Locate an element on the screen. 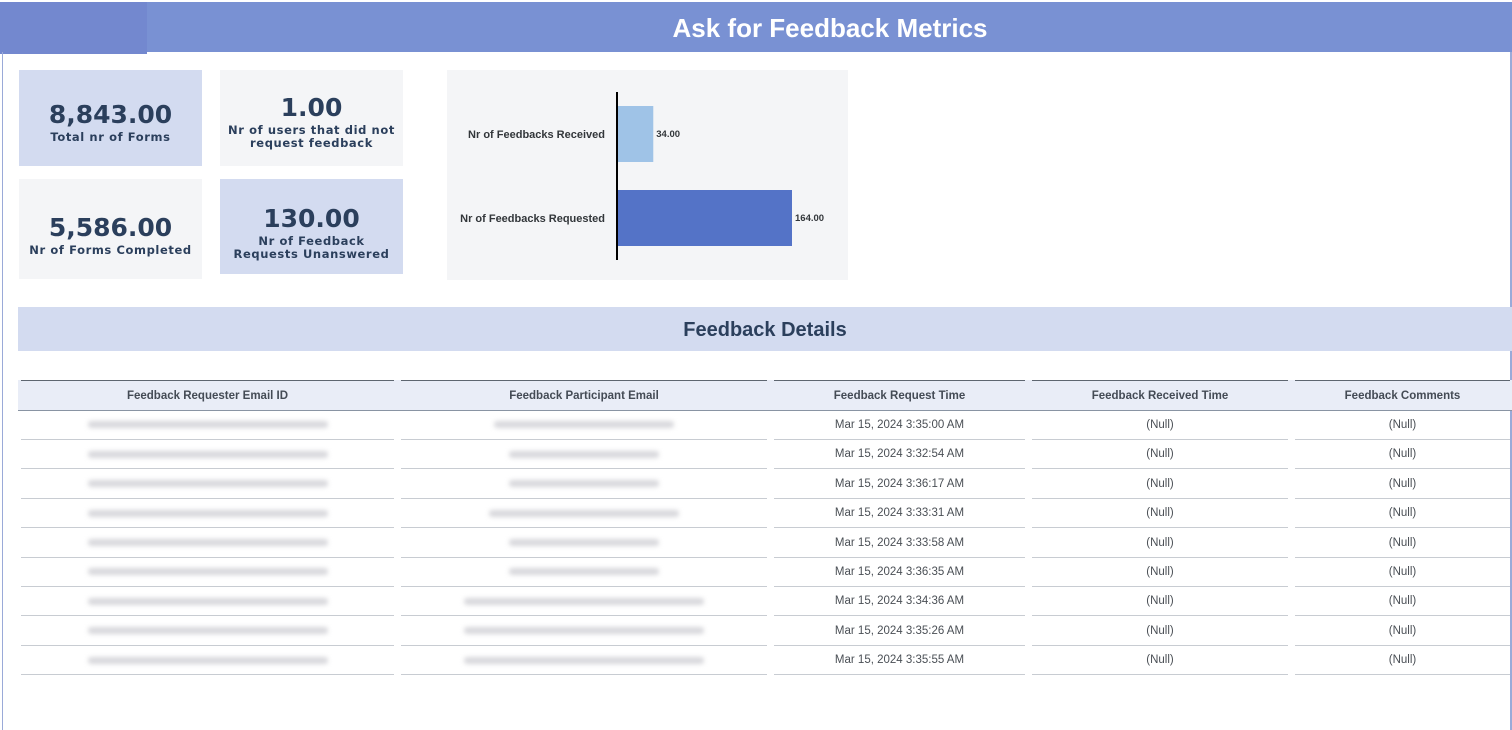  table-row: Mar 15, 2024 3:36:17 AM (Null) (Null) is located at coordinates (765, 484).